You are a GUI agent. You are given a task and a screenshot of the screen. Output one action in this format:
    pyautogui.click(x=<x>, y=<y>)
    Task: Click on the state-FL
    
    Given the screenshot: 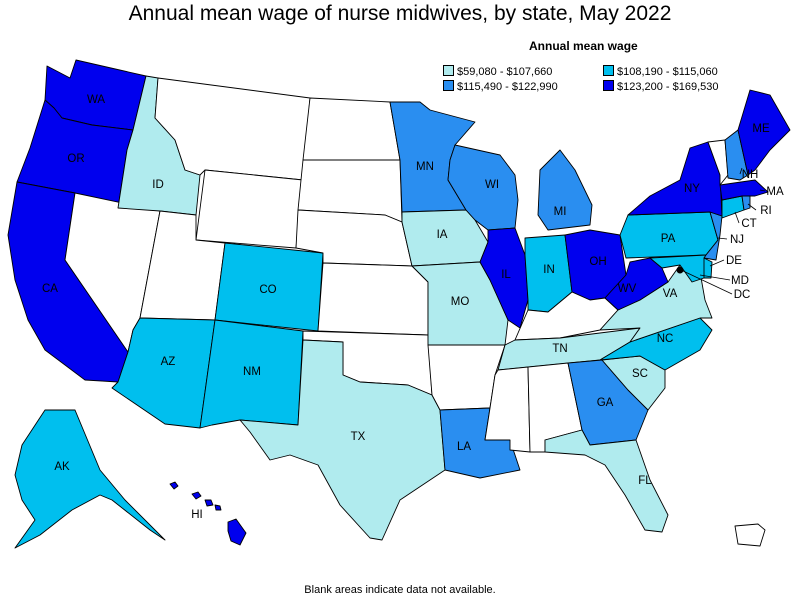 What is the action you would take?
    pyautogui.click(x=606, y=481)
    